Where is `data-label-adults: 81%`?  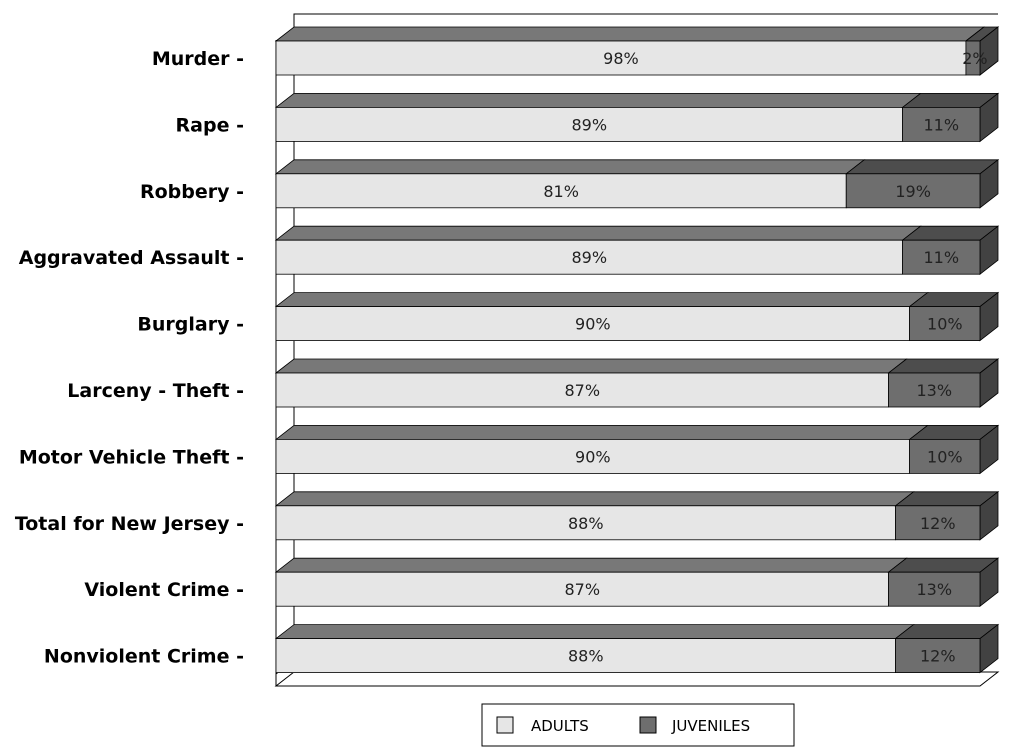 data-label-adults: 81% is located at coordinates (561, 191).